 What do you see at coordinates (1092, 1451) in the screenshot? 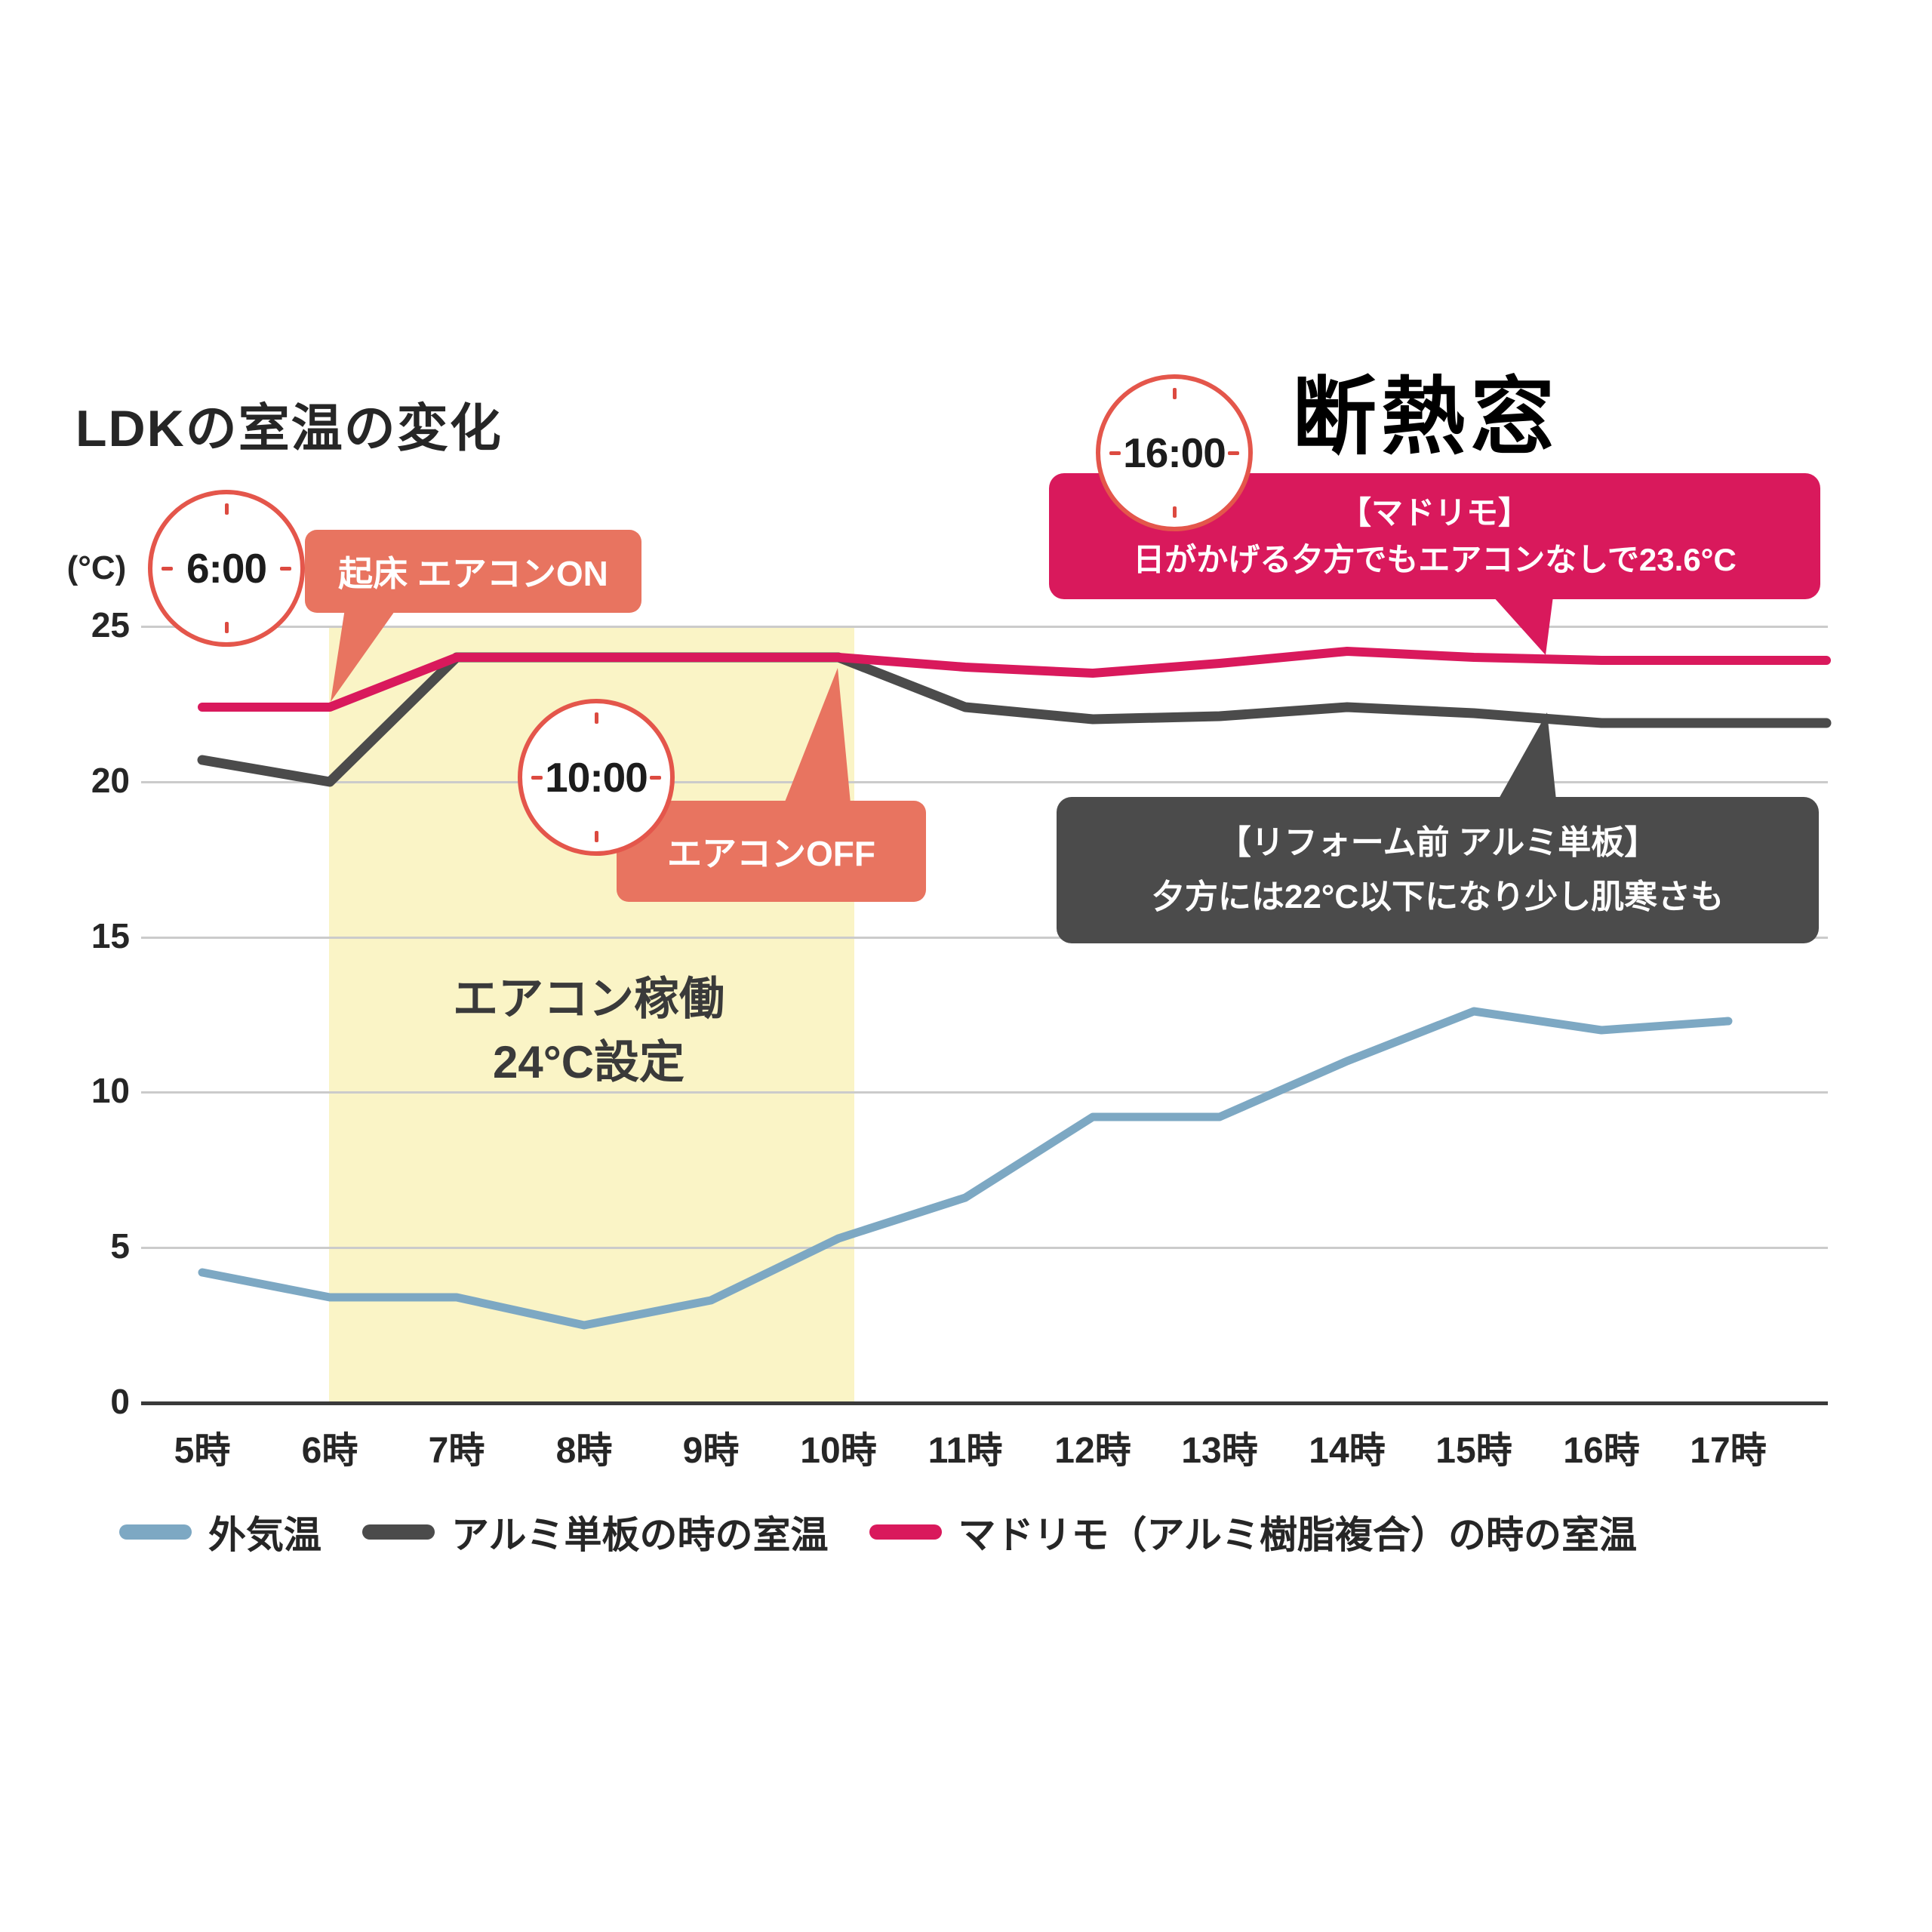
I see `x-axis-tick-label: 12時` at bounding box center [1092, 1451].